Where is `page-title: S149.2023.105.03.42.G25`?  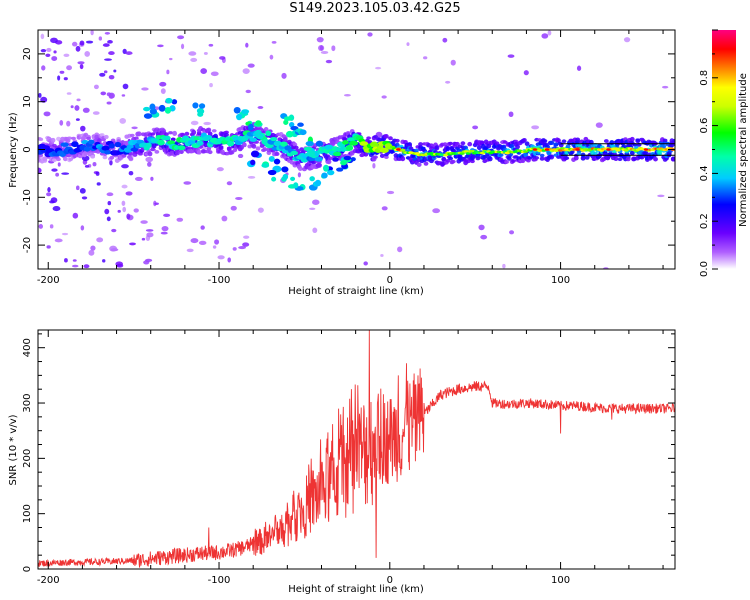 page-title: S149.2023.105.03.42.G25 is located at coordinates (375, 8).